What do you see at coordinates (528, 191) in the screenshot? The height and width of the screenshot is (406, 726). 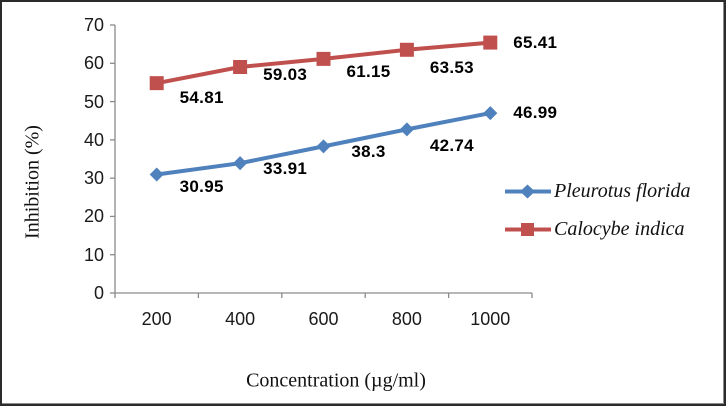 I see `legend-key-diamond-icon` at bounding box center [528, 191].